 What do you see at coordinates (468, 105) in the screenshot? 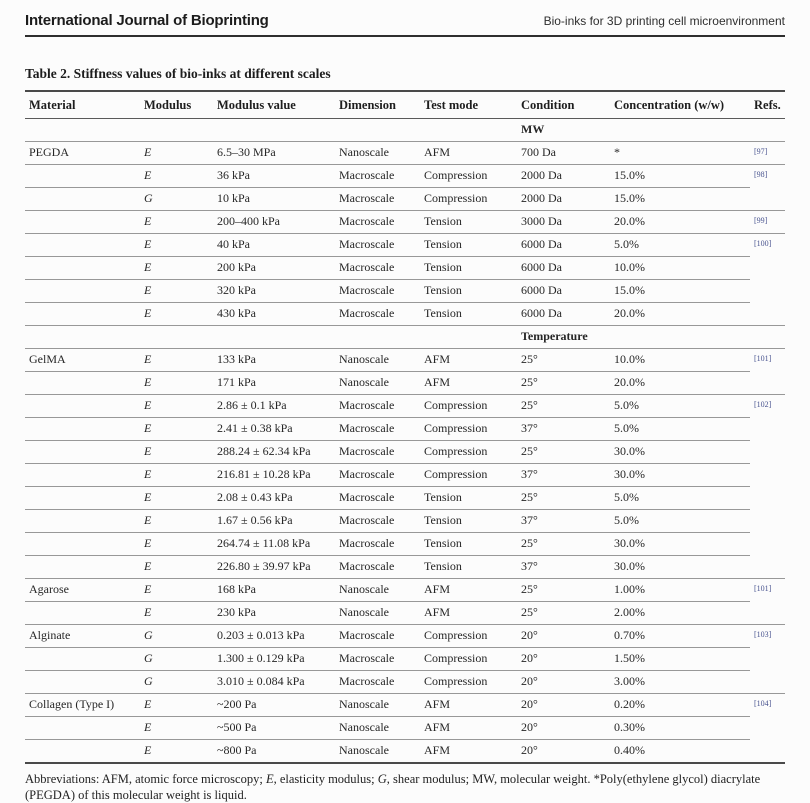
I see `column-header: Test mode` at bounding box center [468, 105].